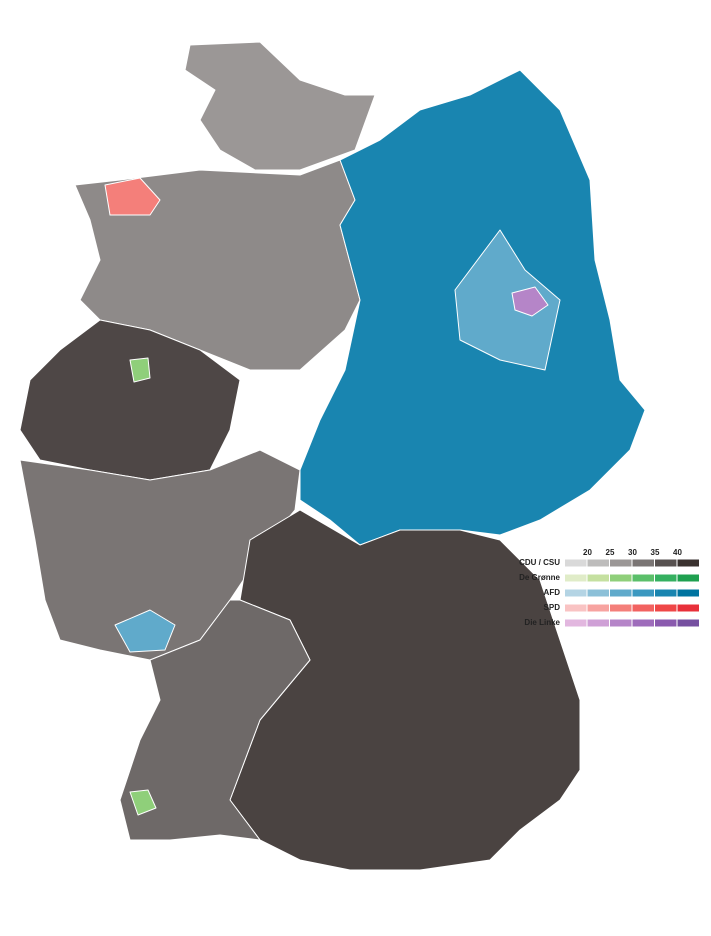  I want to click on region-green-south, so click(143, 802).